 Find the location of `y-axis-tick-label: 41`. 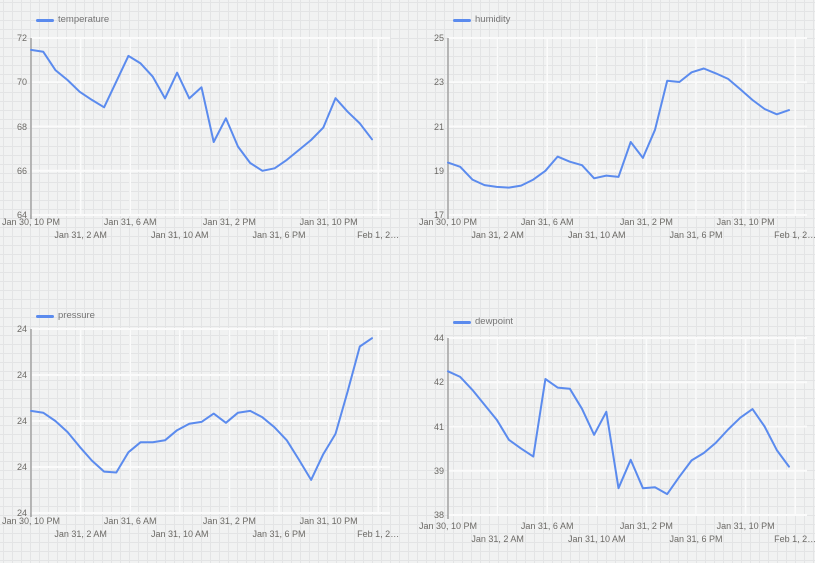

y-axis-tick-label: 41 is located at coordinates (438, 426).